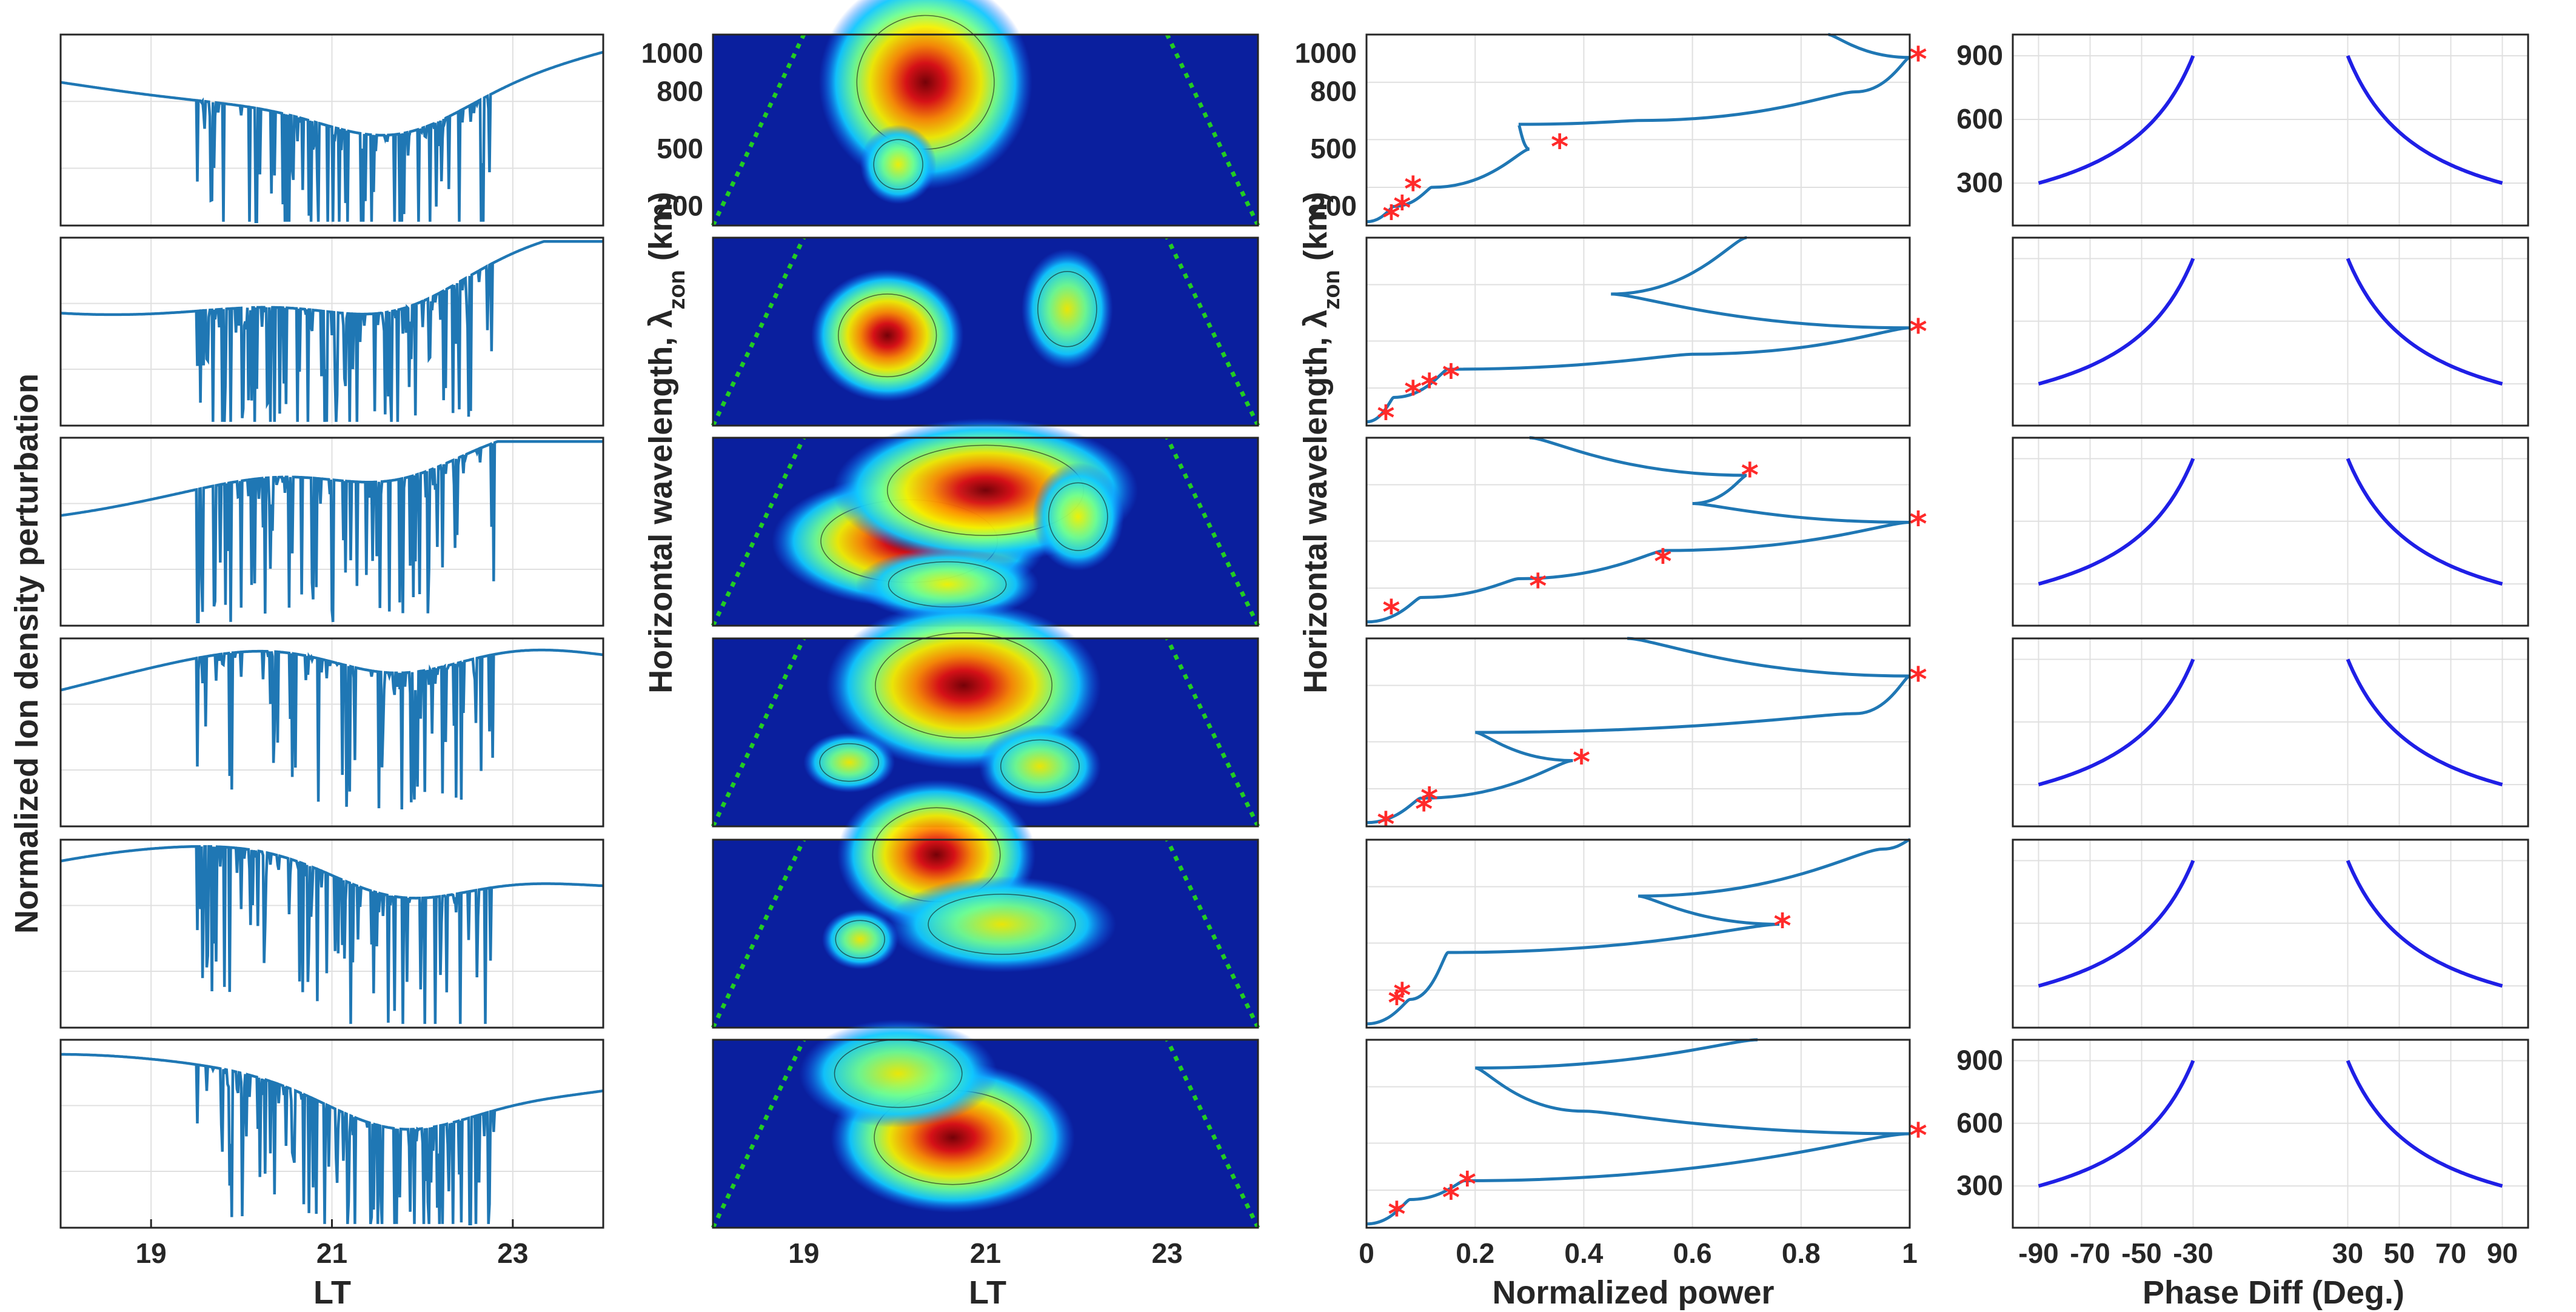  Describe the element at coordinates (661, 511) in the screenshot. I see `wavelet-ylabel-main: Horizontal wavelength,` at that location.